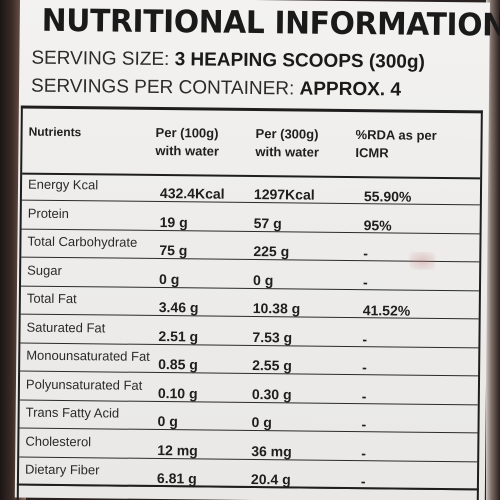  Describe the element at coordinates (72, 412) in the screenshot. I see `nutrient-name: Trans Fatty Acid` at that location.